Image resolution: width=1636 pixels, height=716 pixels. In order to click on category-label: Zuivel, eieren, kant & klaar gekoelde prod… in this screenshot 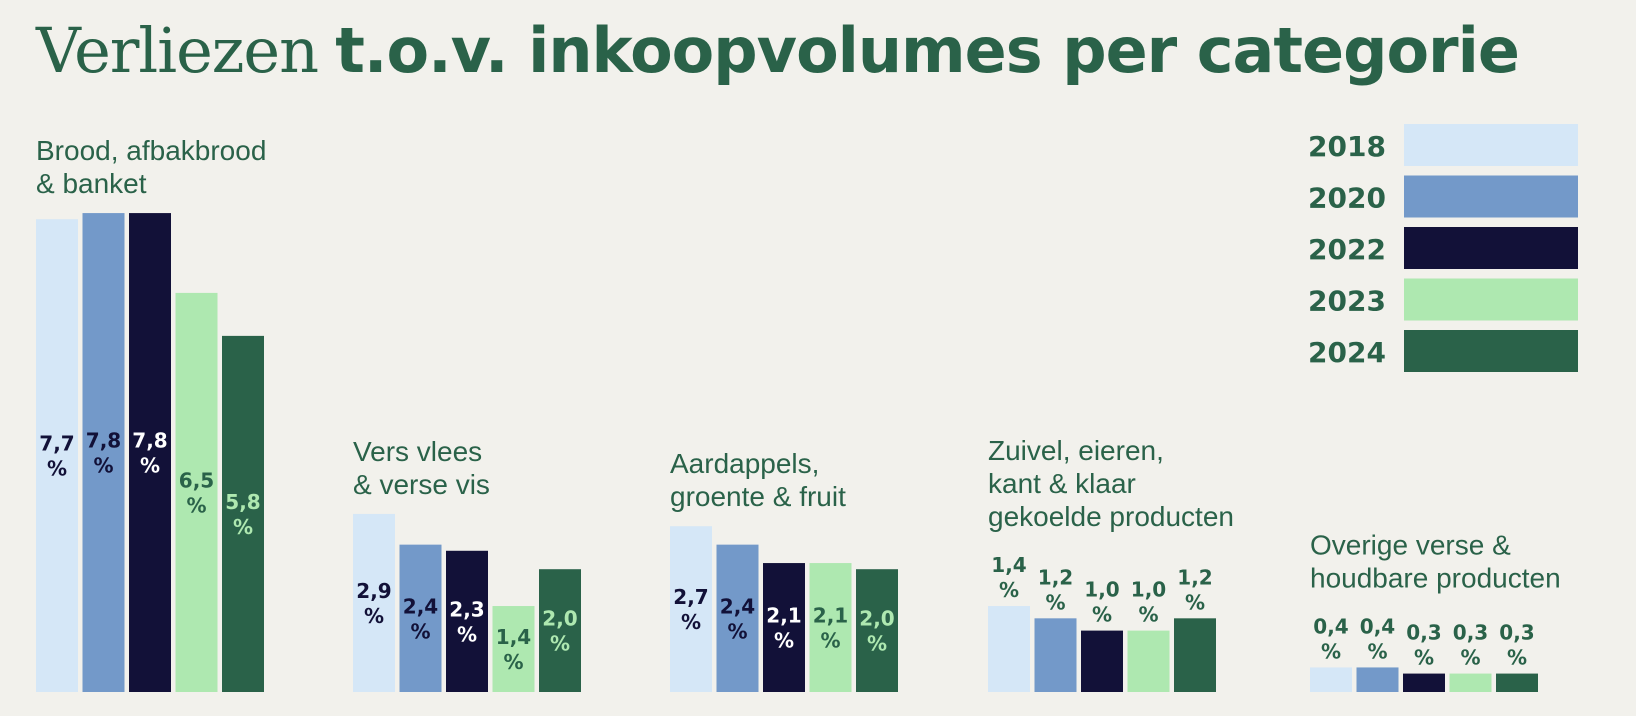, I will do `click(1111, 483)`.